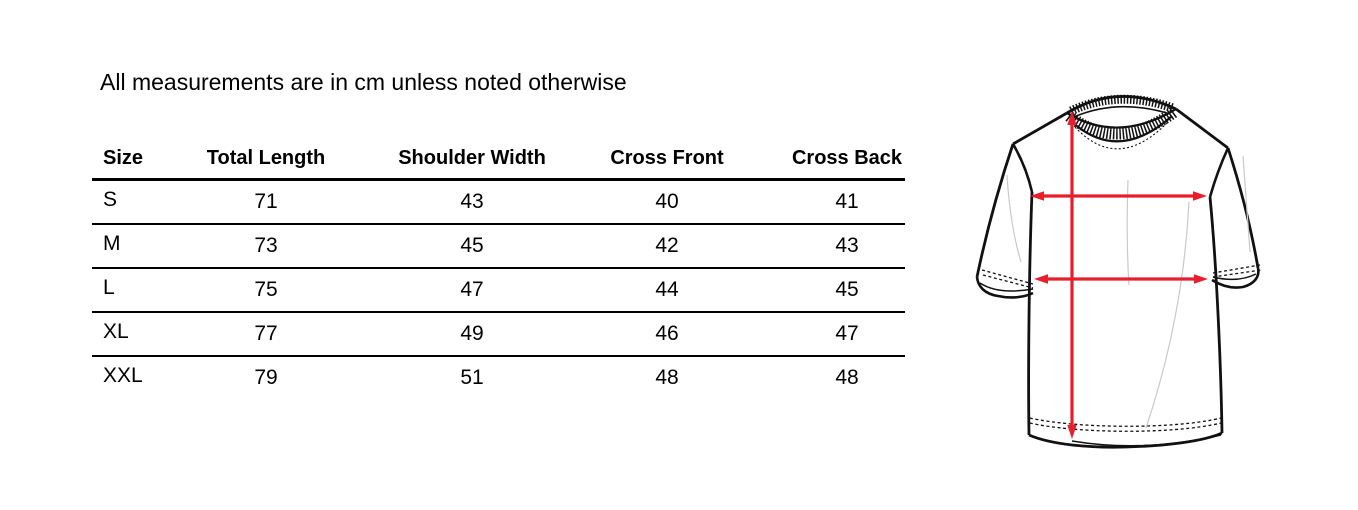  What do you see at coordinates (667, 245) in the screenshot?
I see `cross-front-value: 42` at bounding box center [667, 245].